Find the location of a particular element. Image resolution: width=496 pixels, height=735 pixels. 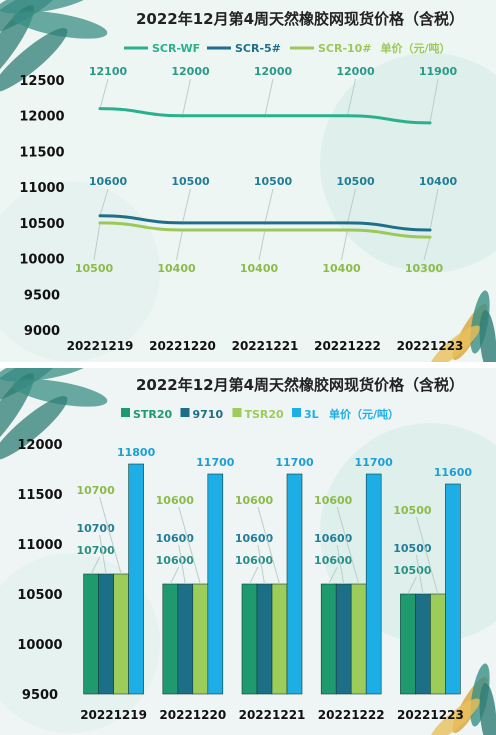

y-tick-label: 9500 is located at coordinates (40, 695).